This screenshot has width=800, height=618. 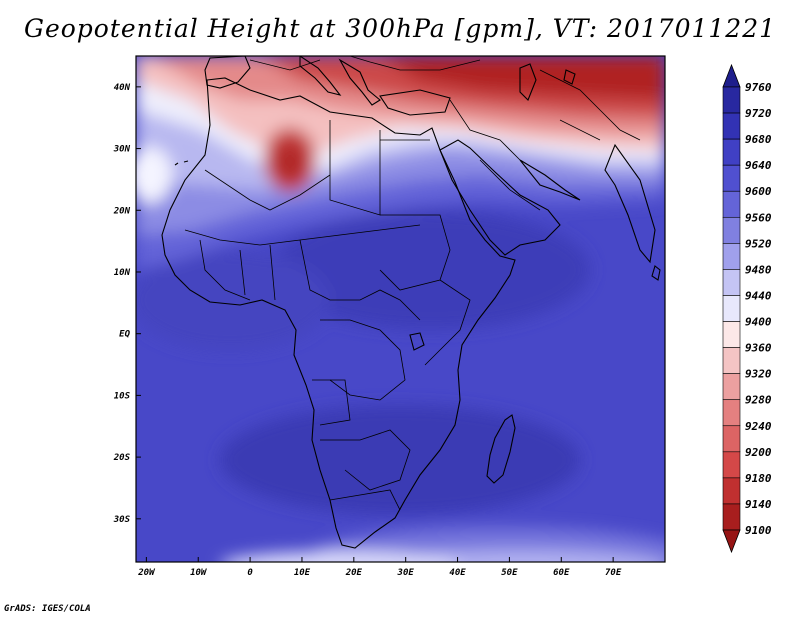 What do you see at coordinates (495, 155) in the screenshot?
I see `border-middle-east` at bounding box center [495, 155].